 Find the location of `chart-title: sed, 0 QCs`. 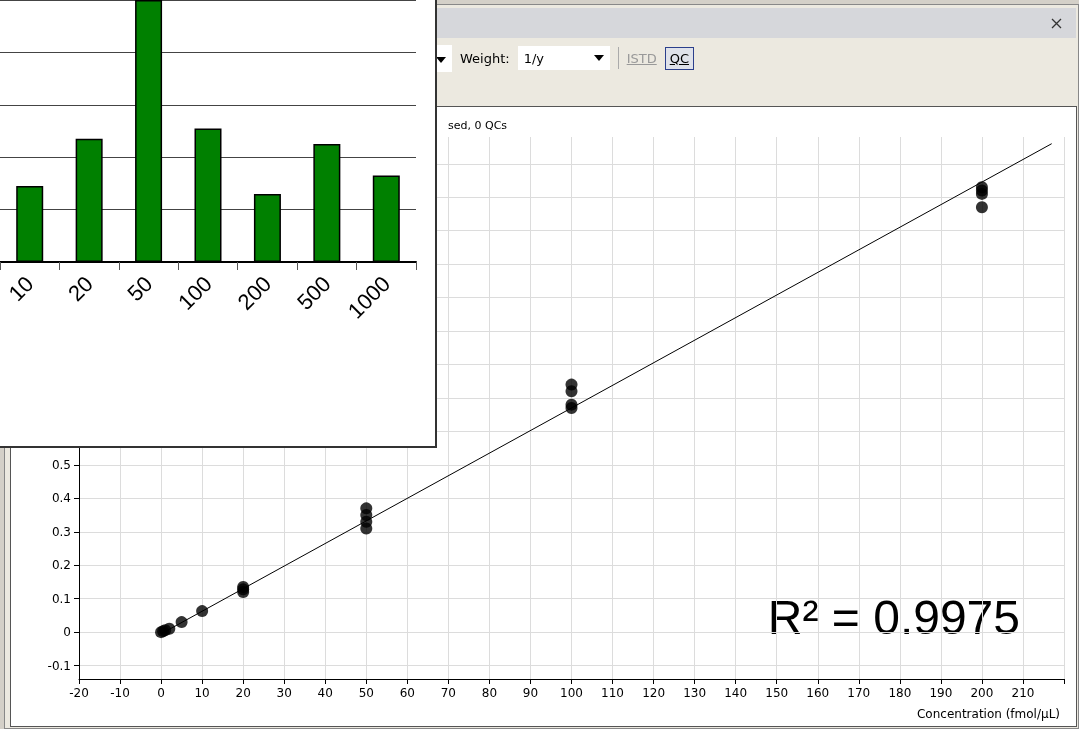

chart-title: sed, 0 QCs is located at coordinates (478, 125).